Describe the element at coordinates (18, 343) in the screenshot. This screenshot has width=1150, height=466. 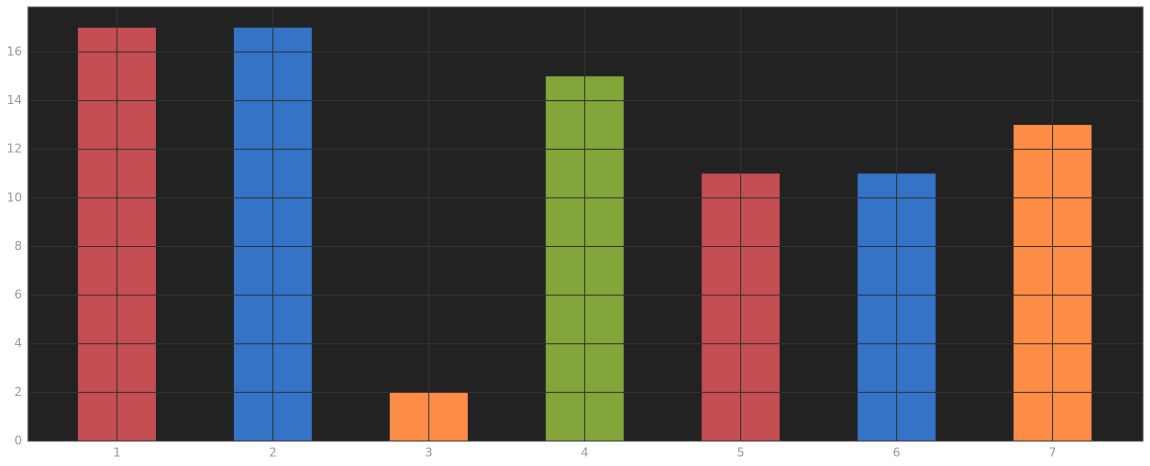
I see `y-tick-label: 4` at that location.